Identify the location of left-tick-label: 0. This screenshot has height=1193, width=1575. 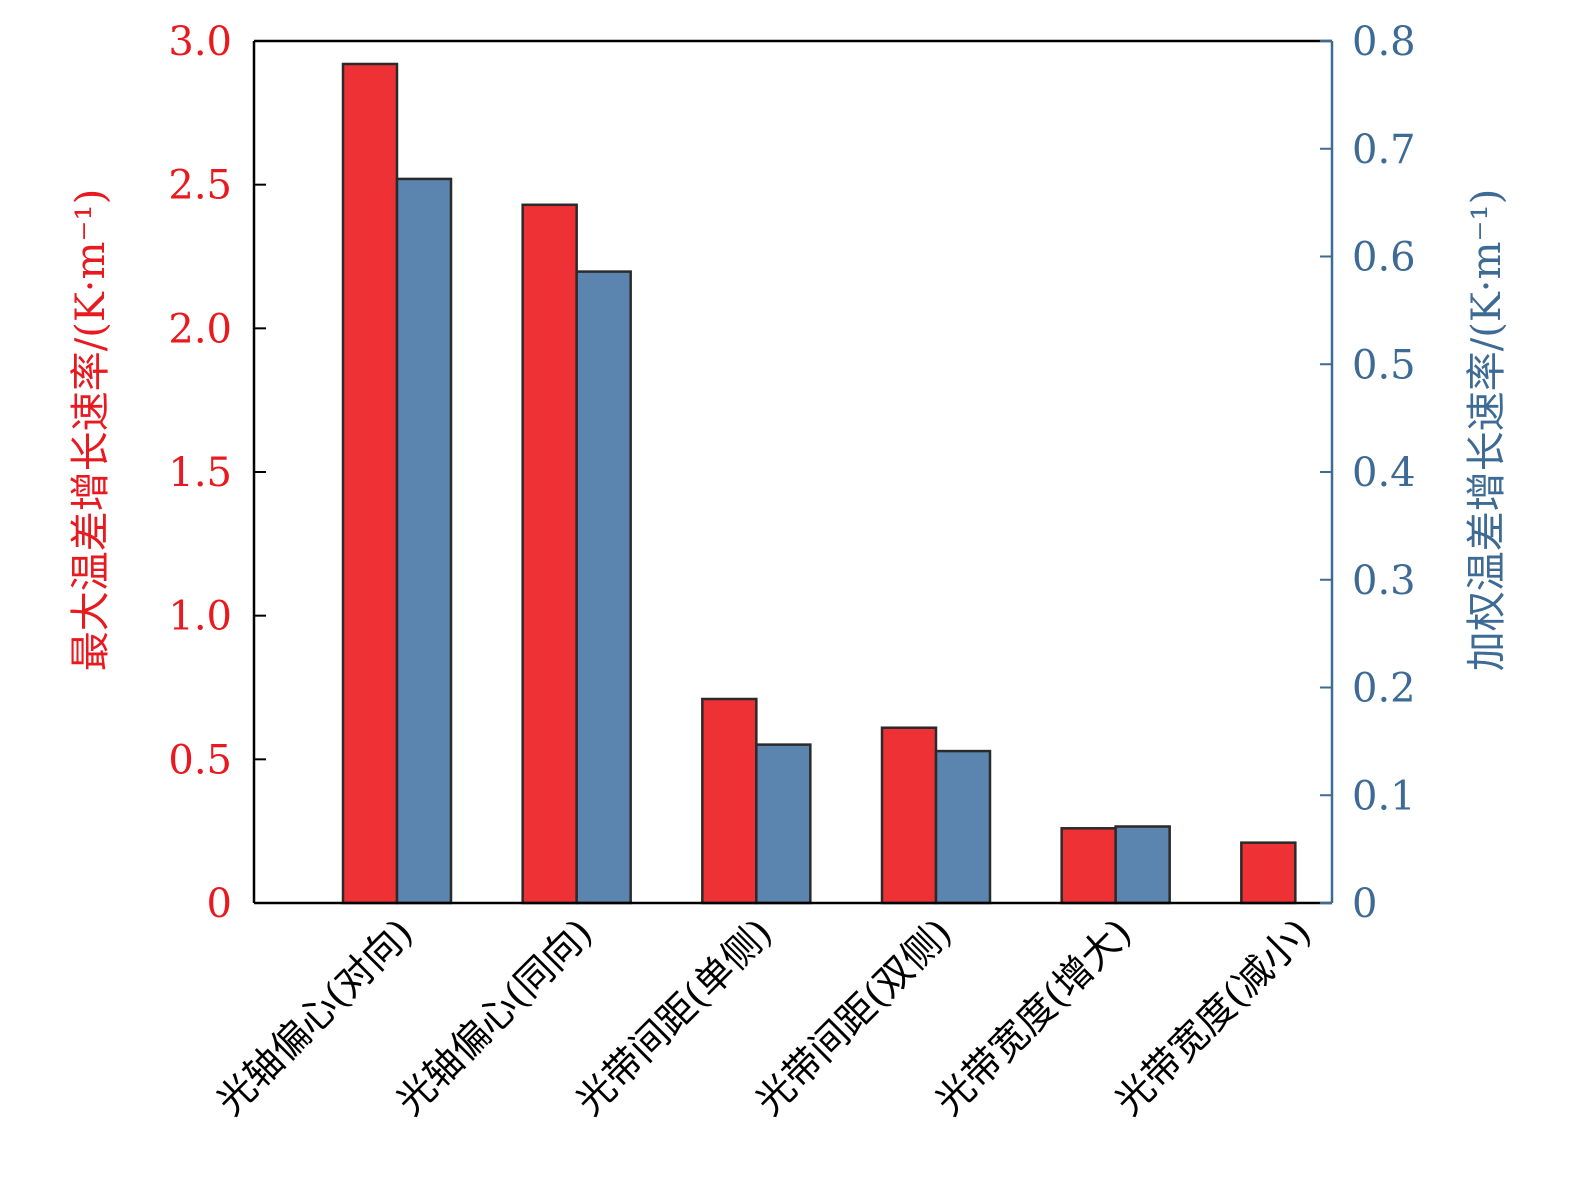
(219, 904).